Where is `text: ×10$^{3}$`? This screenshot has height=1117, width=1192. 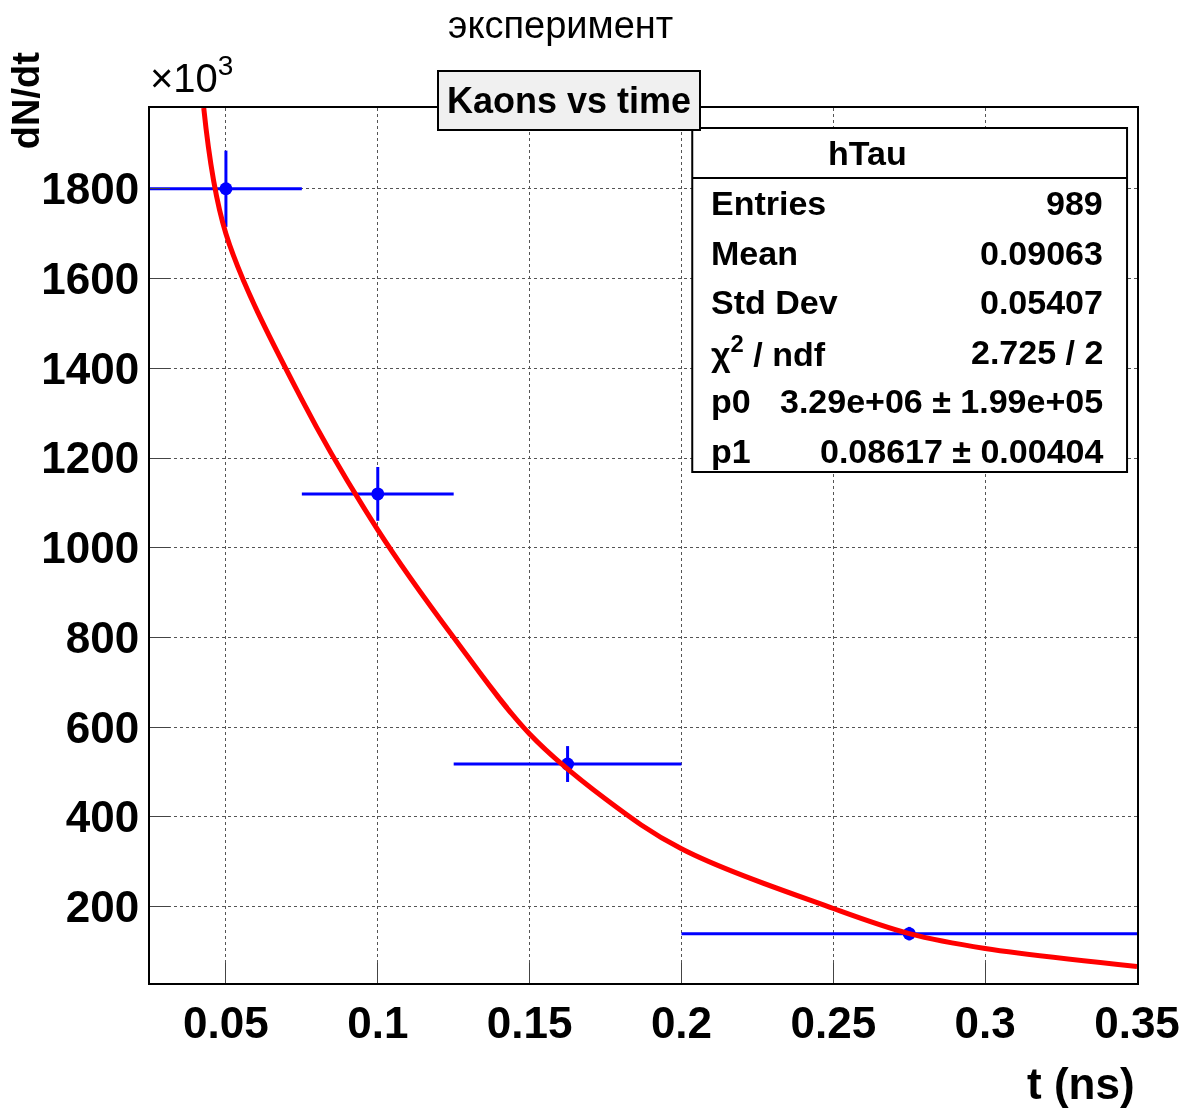 text: ×10$^{3}$ is located at coordinates (192, 75).